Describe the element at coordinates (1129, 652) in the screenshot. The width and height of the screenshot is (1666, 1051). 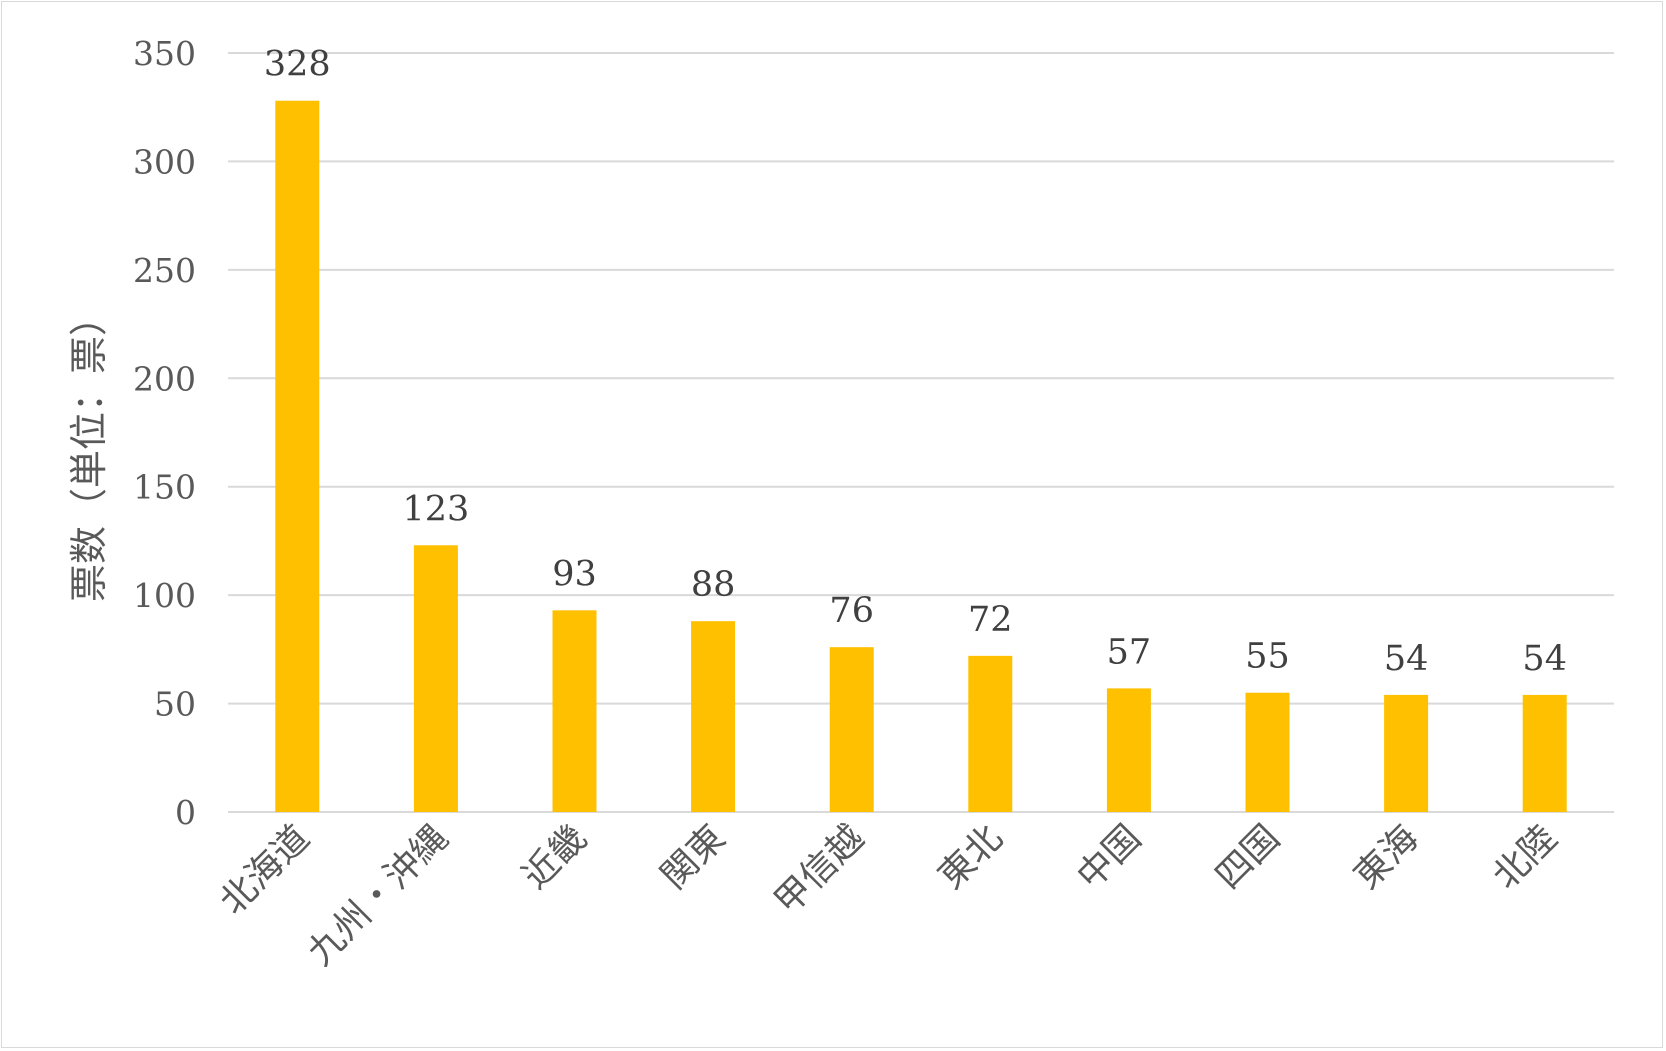
I see `data-label: 57` at that location.